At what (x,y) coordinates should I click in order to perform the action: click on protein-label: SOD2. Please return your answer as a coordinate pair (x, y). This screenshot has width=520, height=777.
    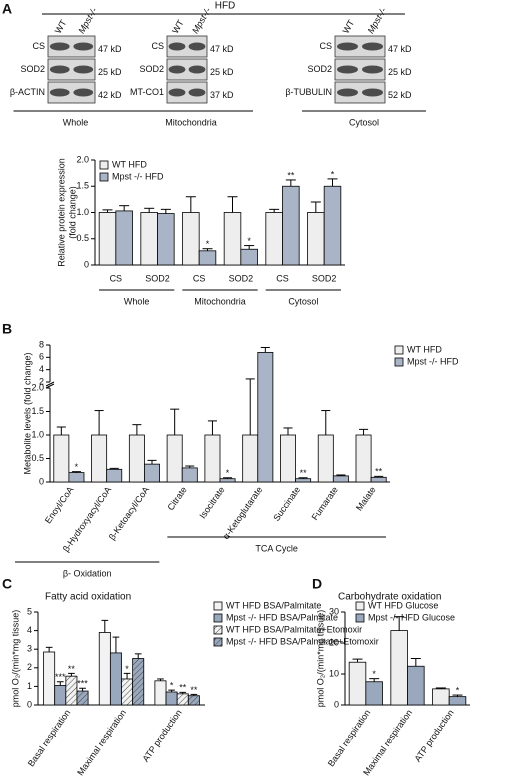
    Looking at the image, I should click on (319, 69).